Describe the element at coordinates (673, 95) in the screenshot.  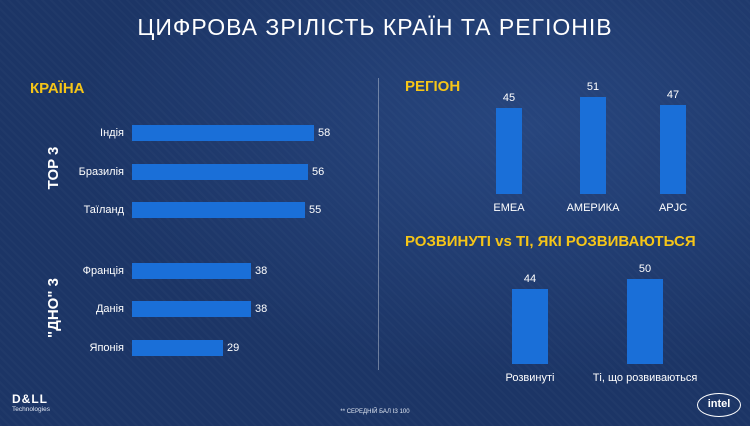
I see `region-value-label: 47` at that location.